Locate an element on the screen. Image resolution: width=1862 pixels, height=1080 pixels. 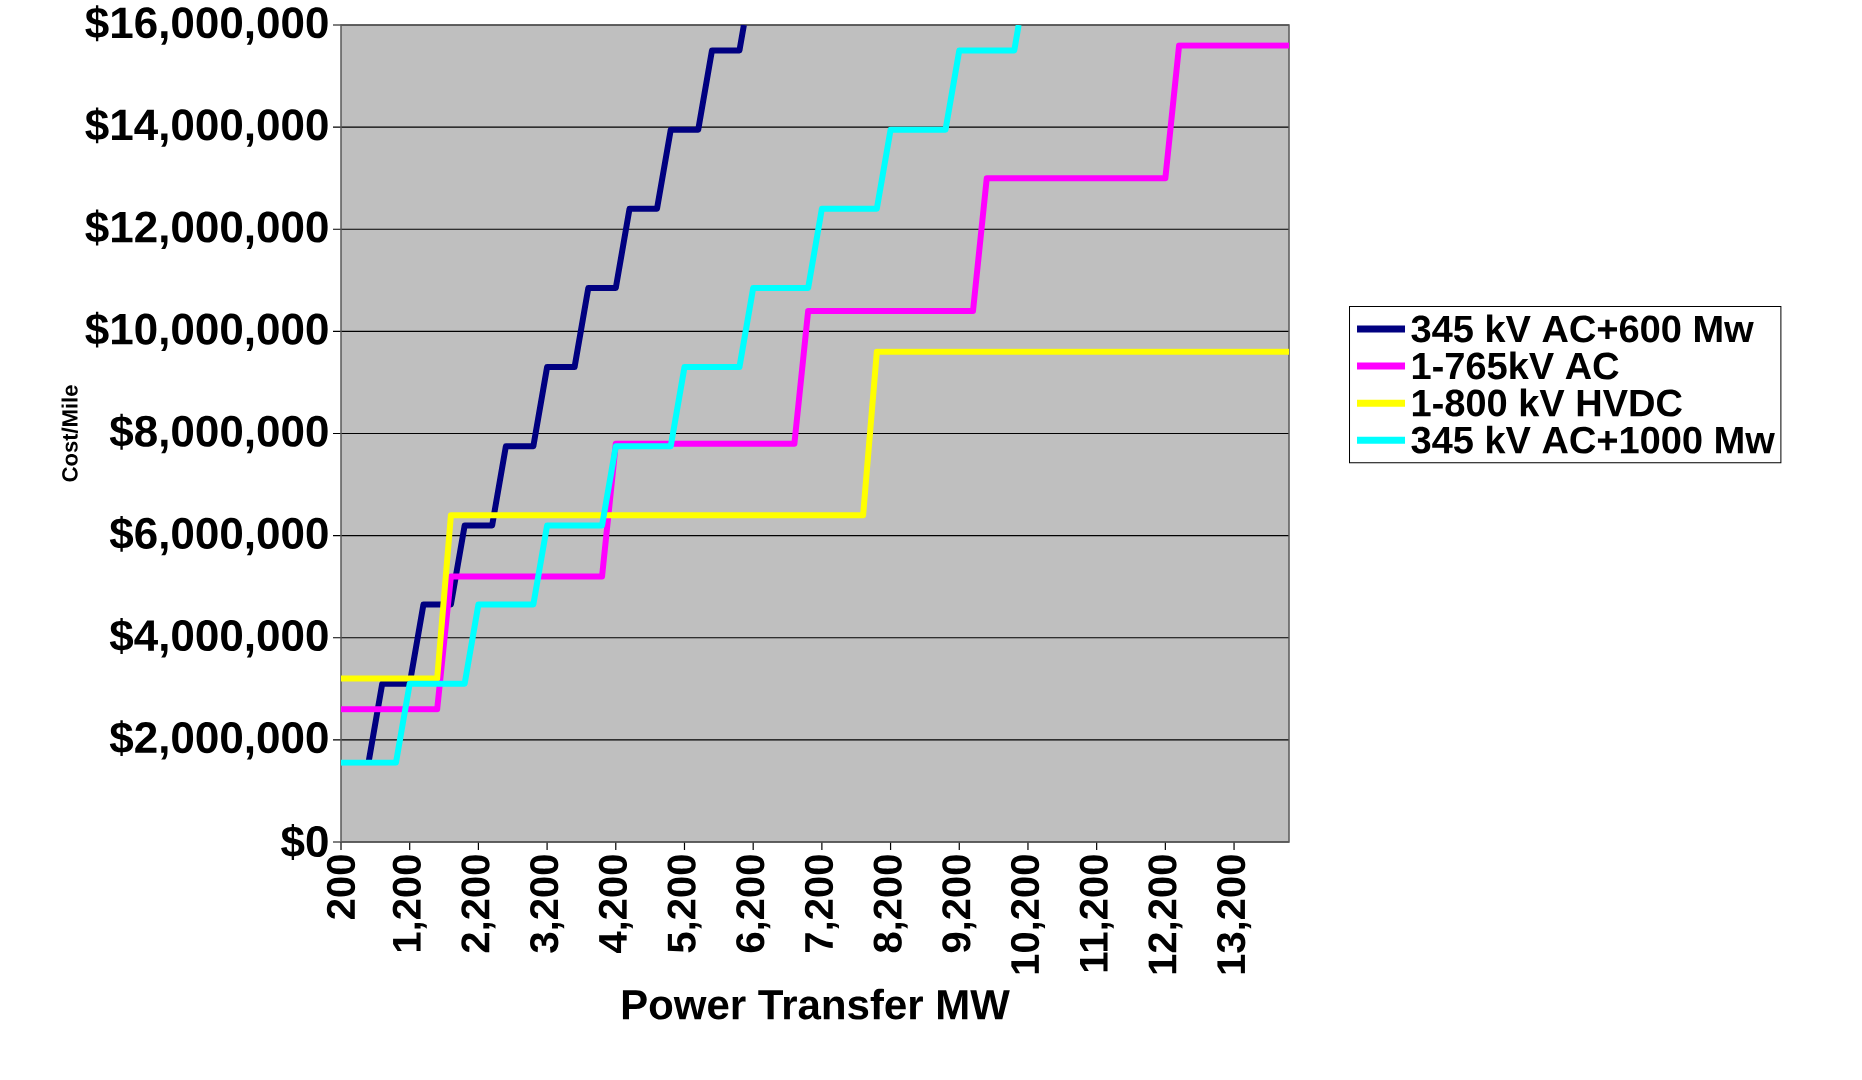
x-tick-label: 12,200 is located at coordinates (1165, 914).